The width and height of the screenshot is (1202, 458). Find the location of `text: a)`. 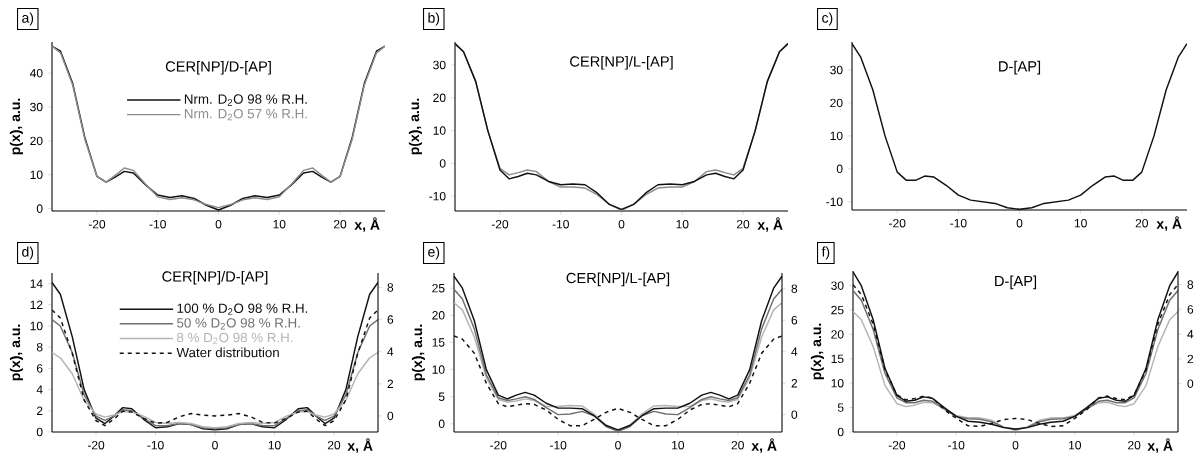

text: a) is located at coordinates (28, 19).